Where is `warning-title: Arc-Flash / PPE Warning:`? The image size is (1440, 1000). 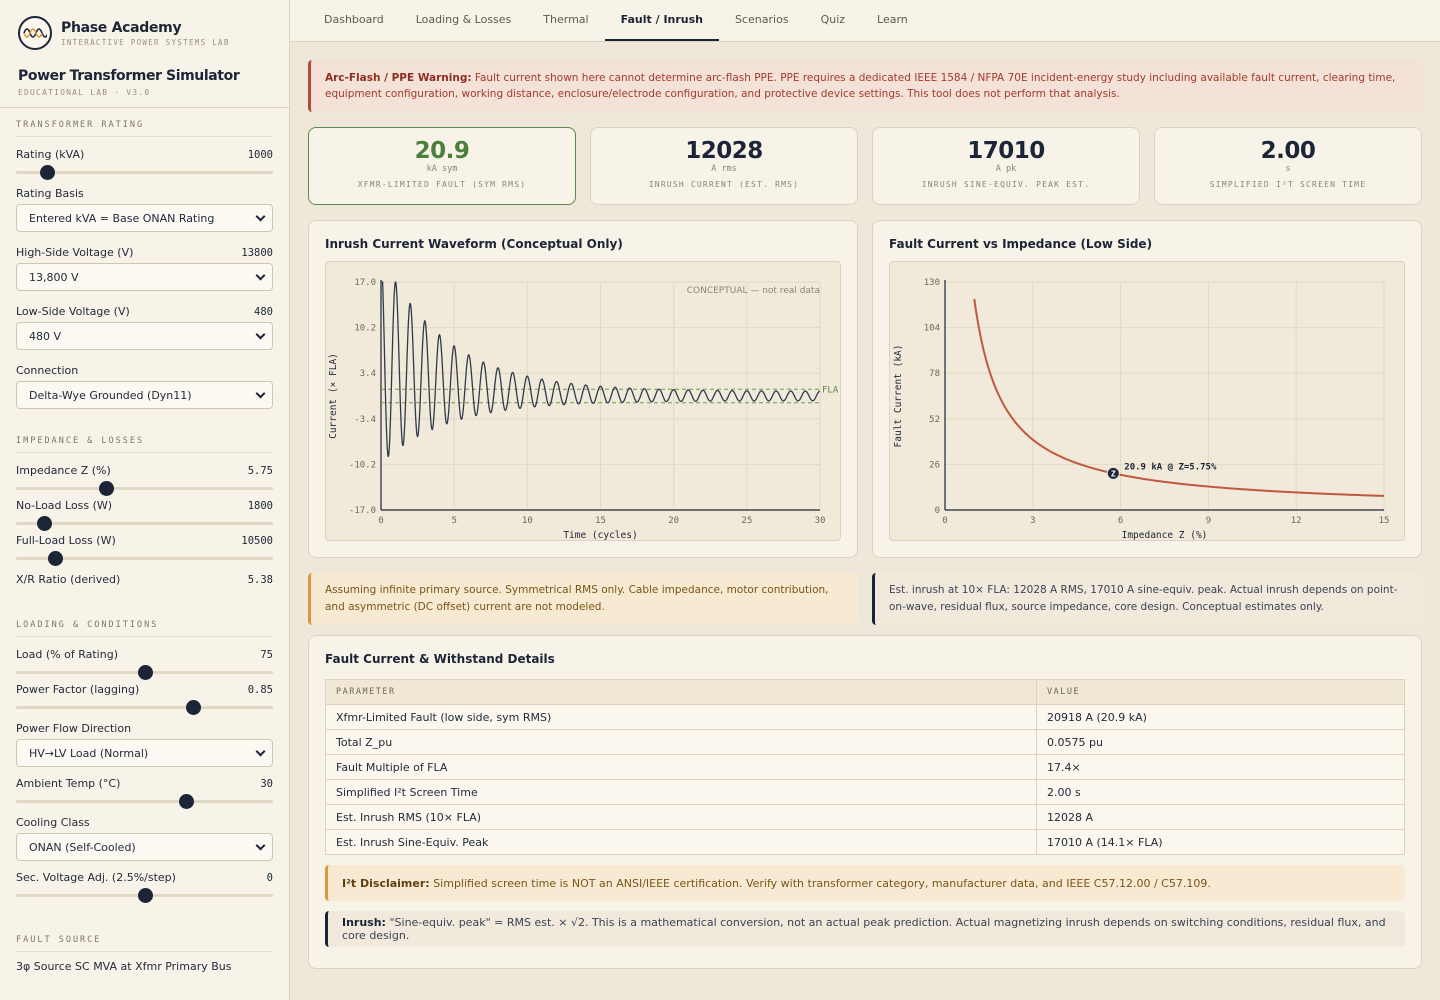
warning-title: Arc-Flash / PPE Warning: is located at coordinates (398, 78).